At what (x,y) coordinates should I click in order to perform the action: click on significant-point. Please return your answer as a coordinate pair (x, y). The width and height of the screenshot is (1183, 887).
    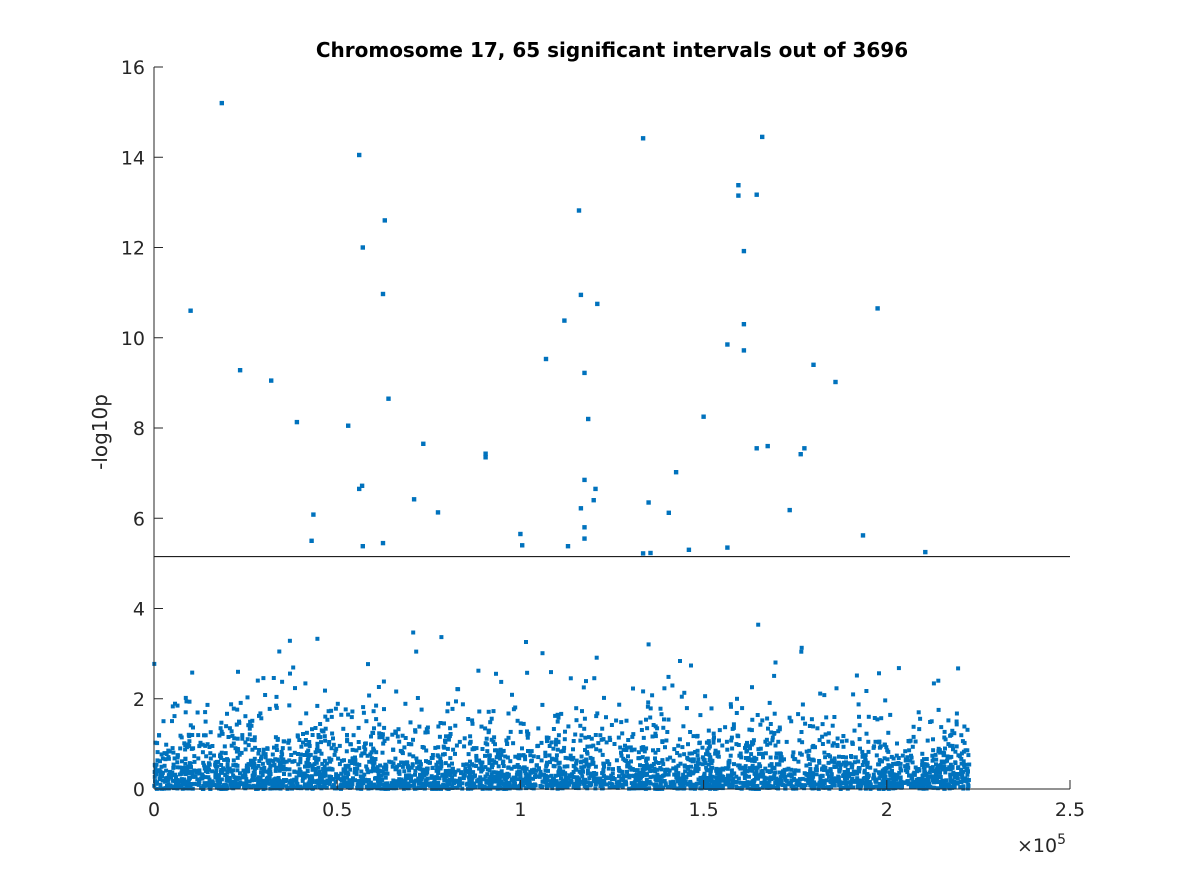
    Looking at the image, I should click on (584, 373).